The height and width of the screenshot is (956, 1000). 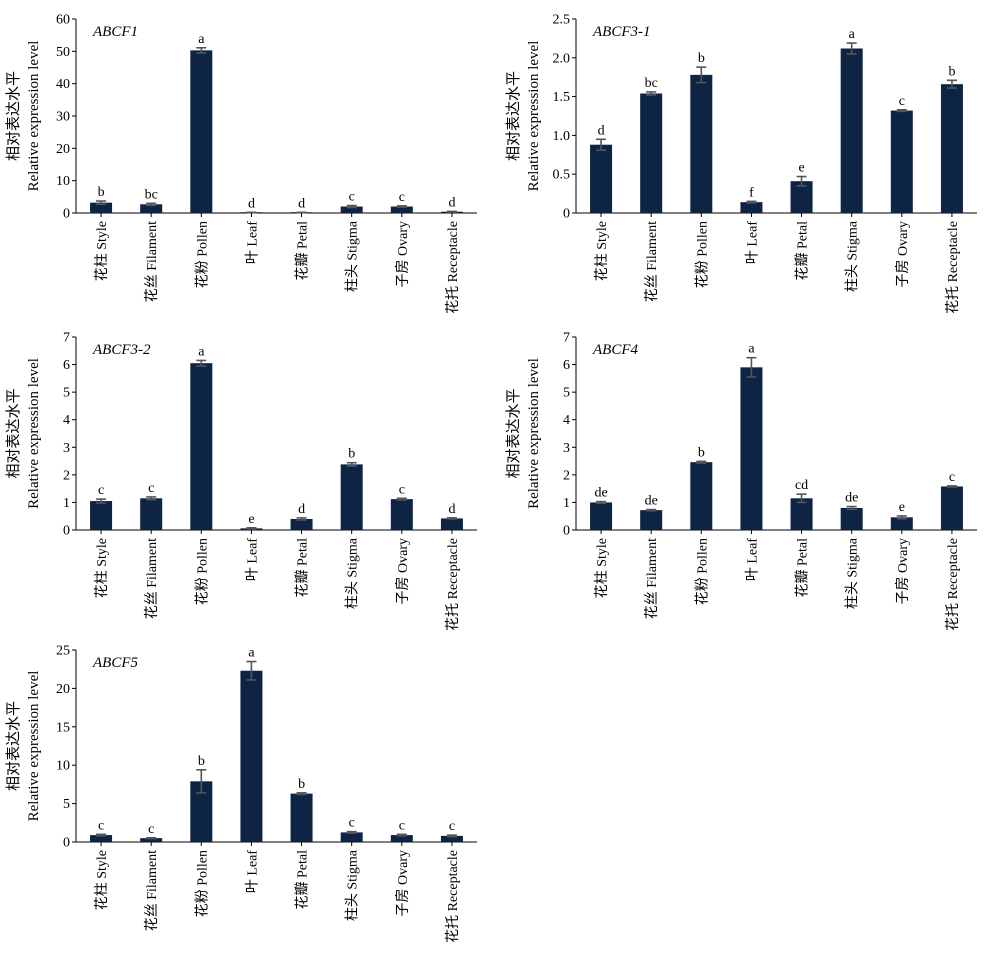 I want to click on panel-title: ABCF3-1, so click(x=621, y=32).